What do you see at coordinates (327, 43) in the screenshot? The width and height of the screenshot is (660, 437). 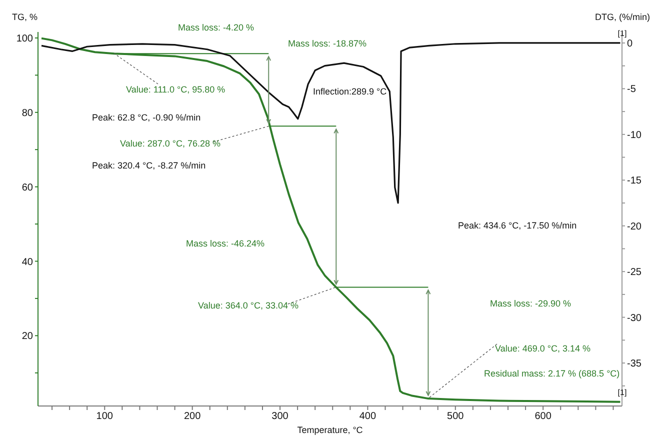 I see `annotation: Mass loss: -18.87%` at bounding box center [327, 43].